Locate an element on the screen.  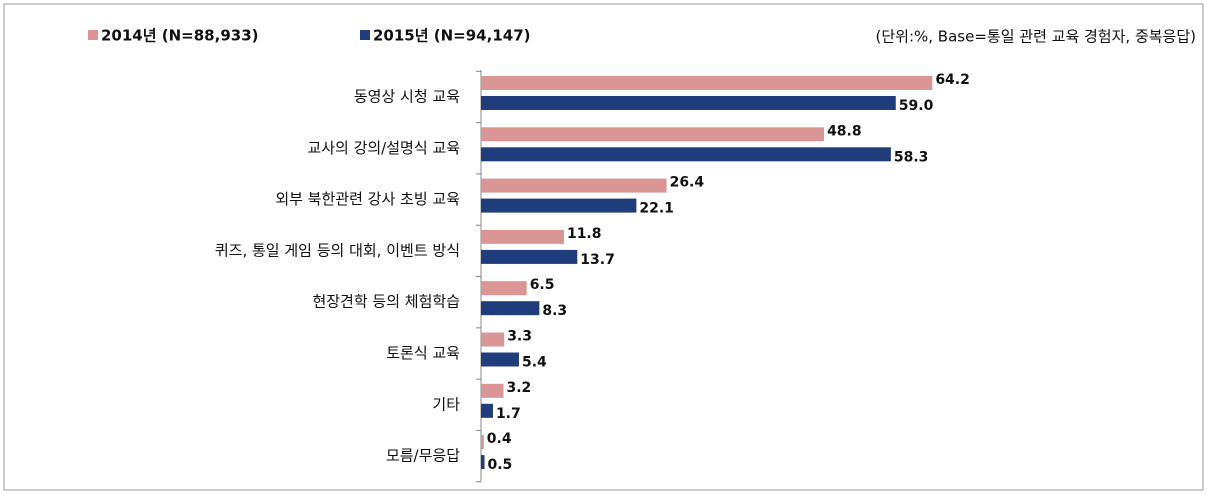
y-tick-label: 모름/무응답 is located at coordinates (423, 456).